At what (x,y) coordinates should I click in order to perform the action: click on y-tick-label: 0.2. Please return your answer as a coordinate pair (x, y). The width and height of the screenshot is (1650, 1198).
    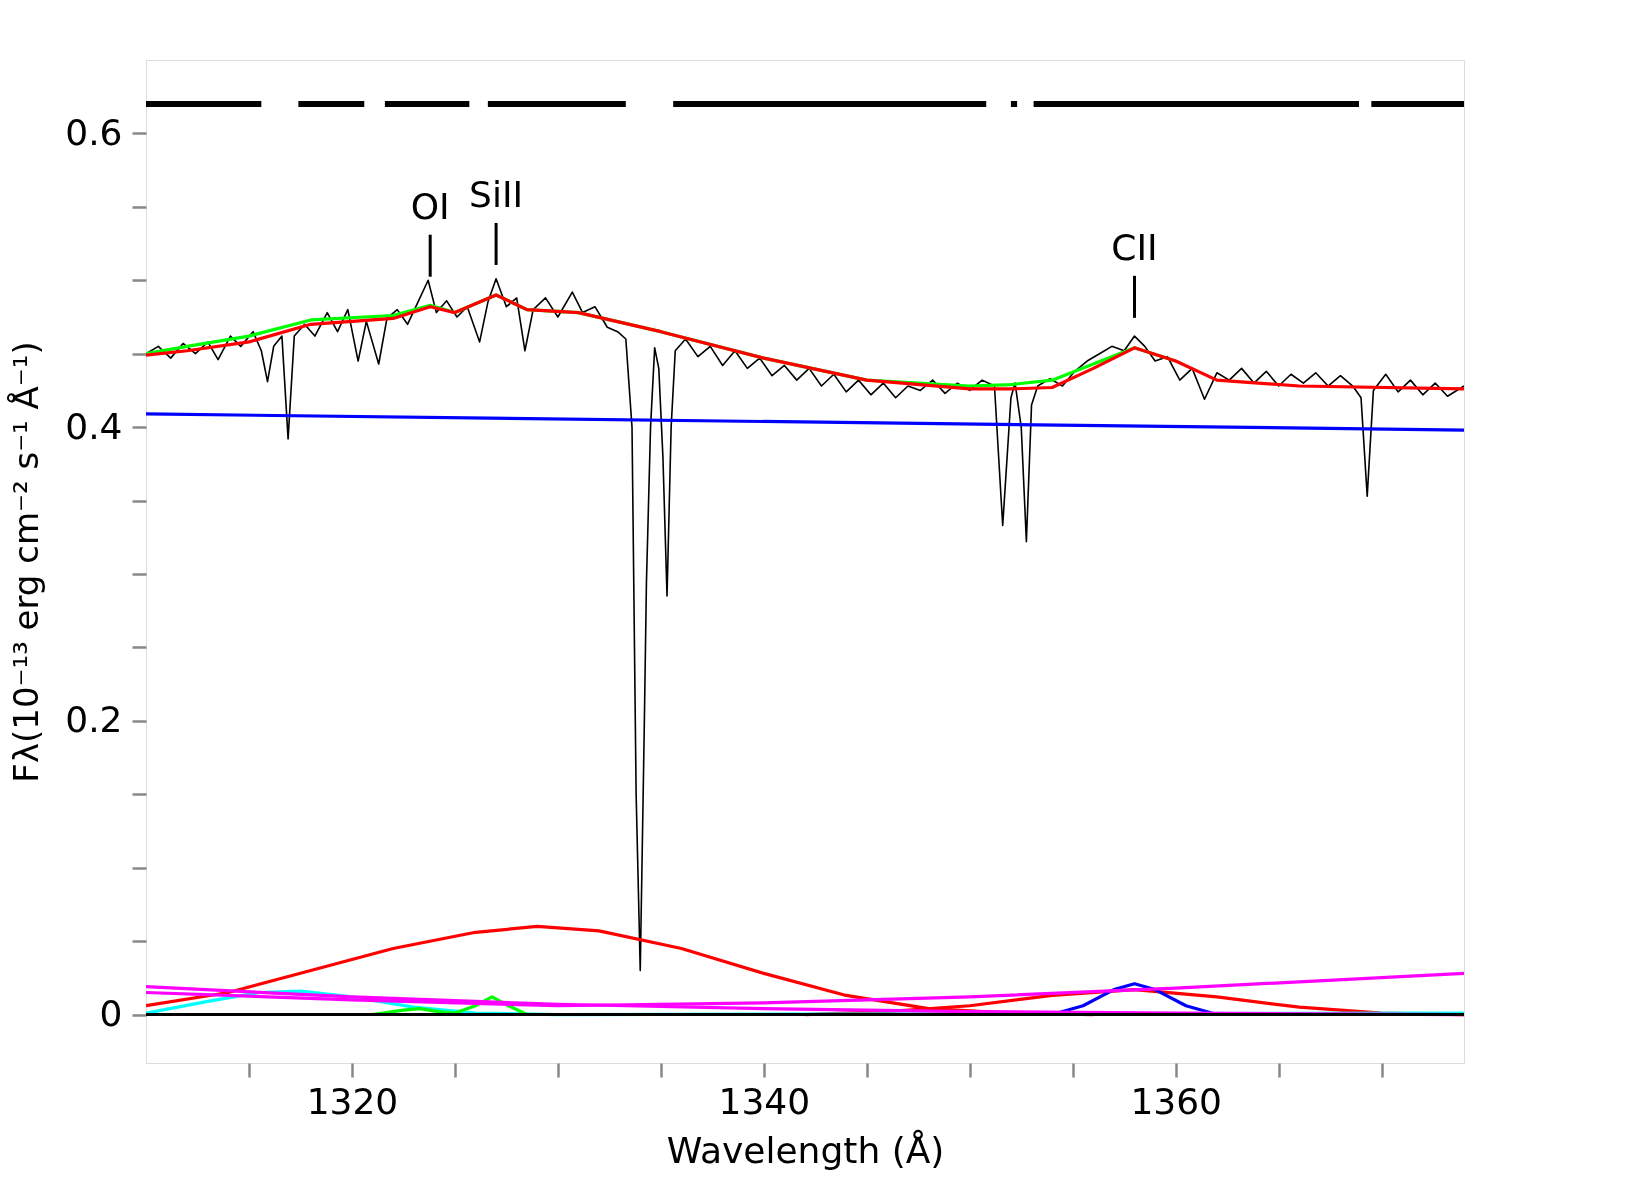
    Looking at the image, I should click on (94, 720).